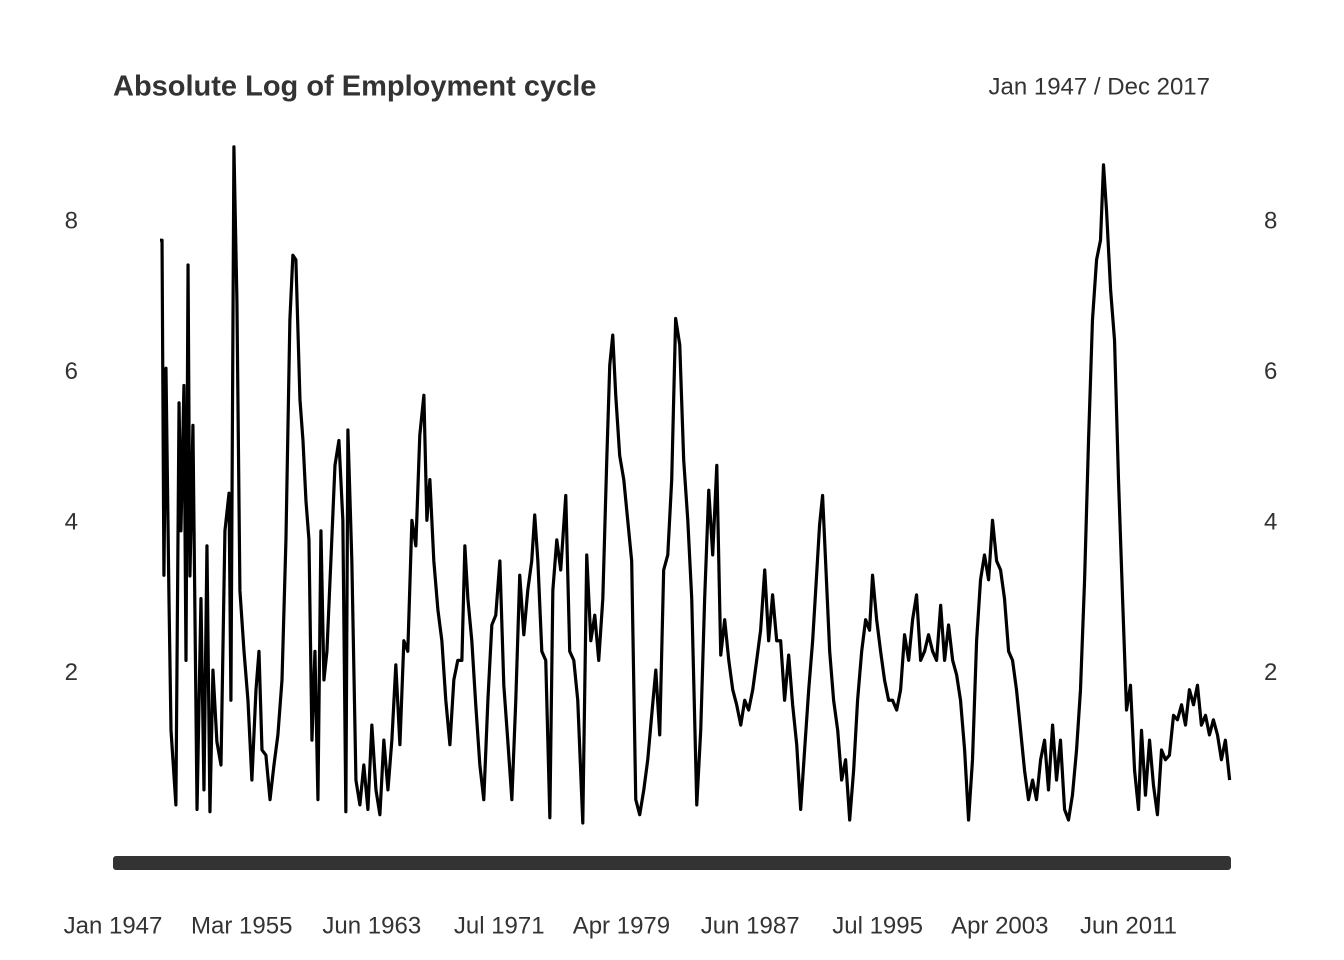  I want to click on x-tick-label: Jun 1987, so click(750, 925).